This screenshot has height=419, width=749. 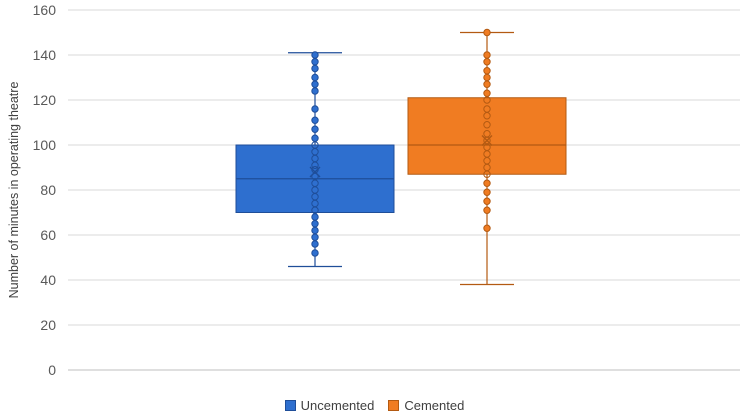 I want to click on y-axis-label: Number of minutes in operating theatre, so click(x=14, y=190).